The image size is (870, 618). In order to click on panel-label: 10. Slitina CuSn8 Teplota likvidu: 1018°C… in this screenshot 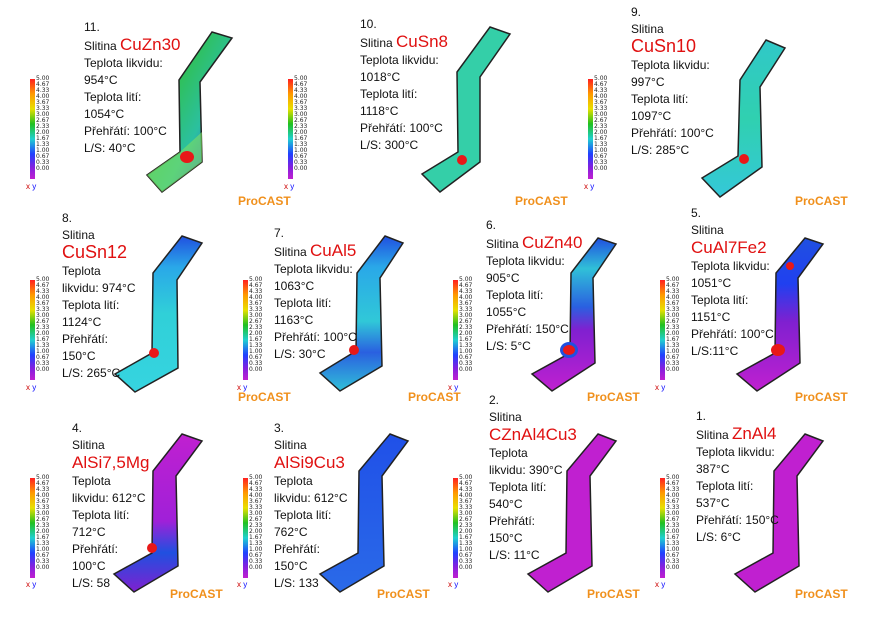, I will do `click(404, 84)`.